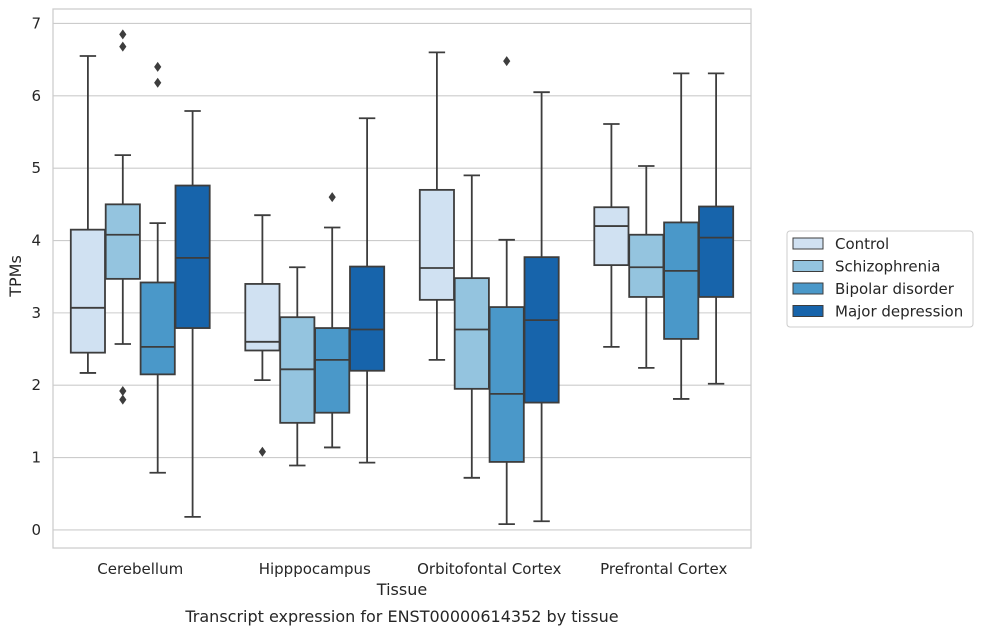 The height and width of the screenshot is (634, 983). I want to click on y-tick-label: 7, so click(36, 23).